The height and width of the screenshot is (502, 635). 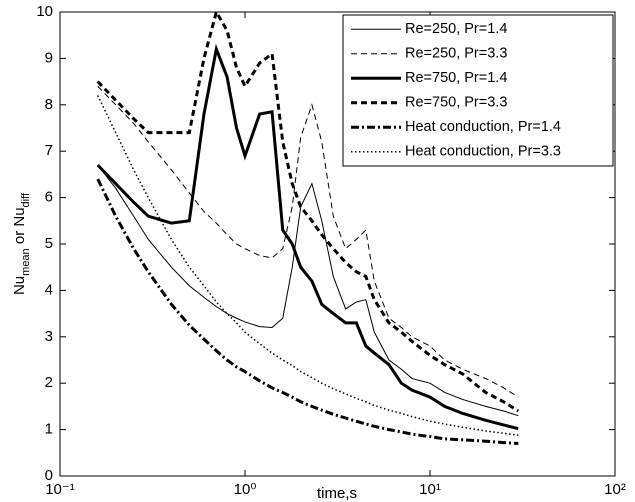 I want to click on y-tick-label: 5, so click(x=49, y=243).